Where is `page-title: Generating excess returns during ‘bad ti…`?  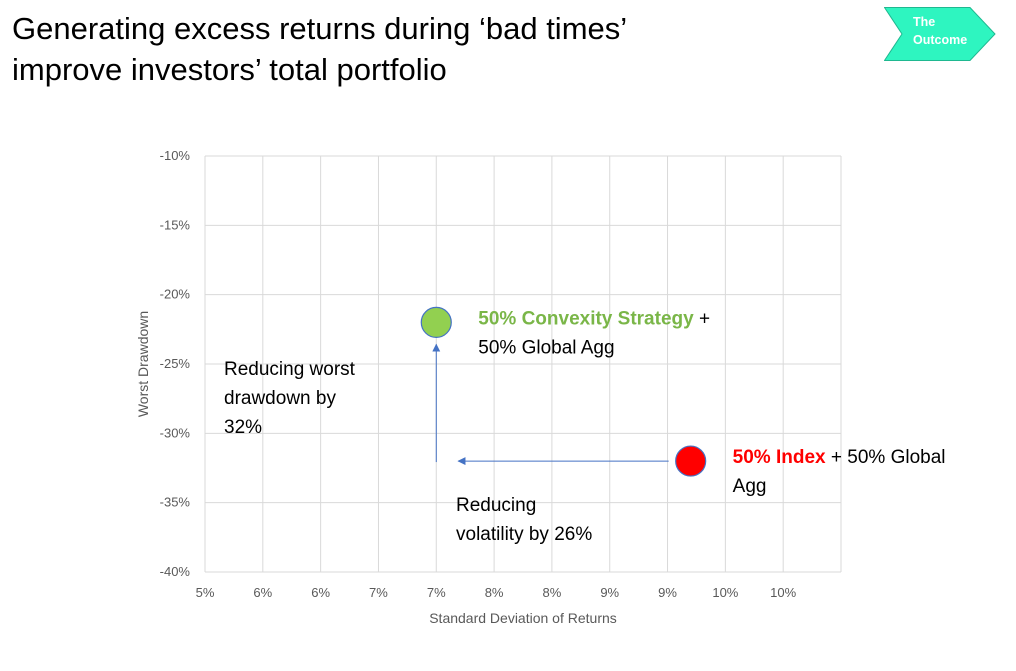
page-title: Generating excess returns during ‘bad ti… is located at coordinates (432, 49).